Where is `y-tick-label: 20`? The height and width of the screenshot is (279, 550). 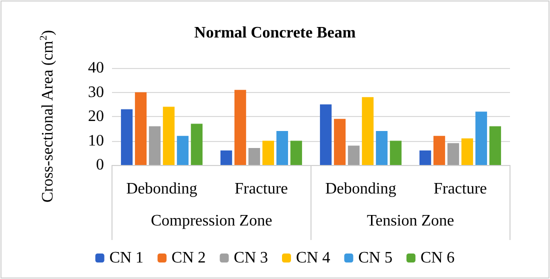
y-tick-label: 20 is located at coordinates (96, 116).